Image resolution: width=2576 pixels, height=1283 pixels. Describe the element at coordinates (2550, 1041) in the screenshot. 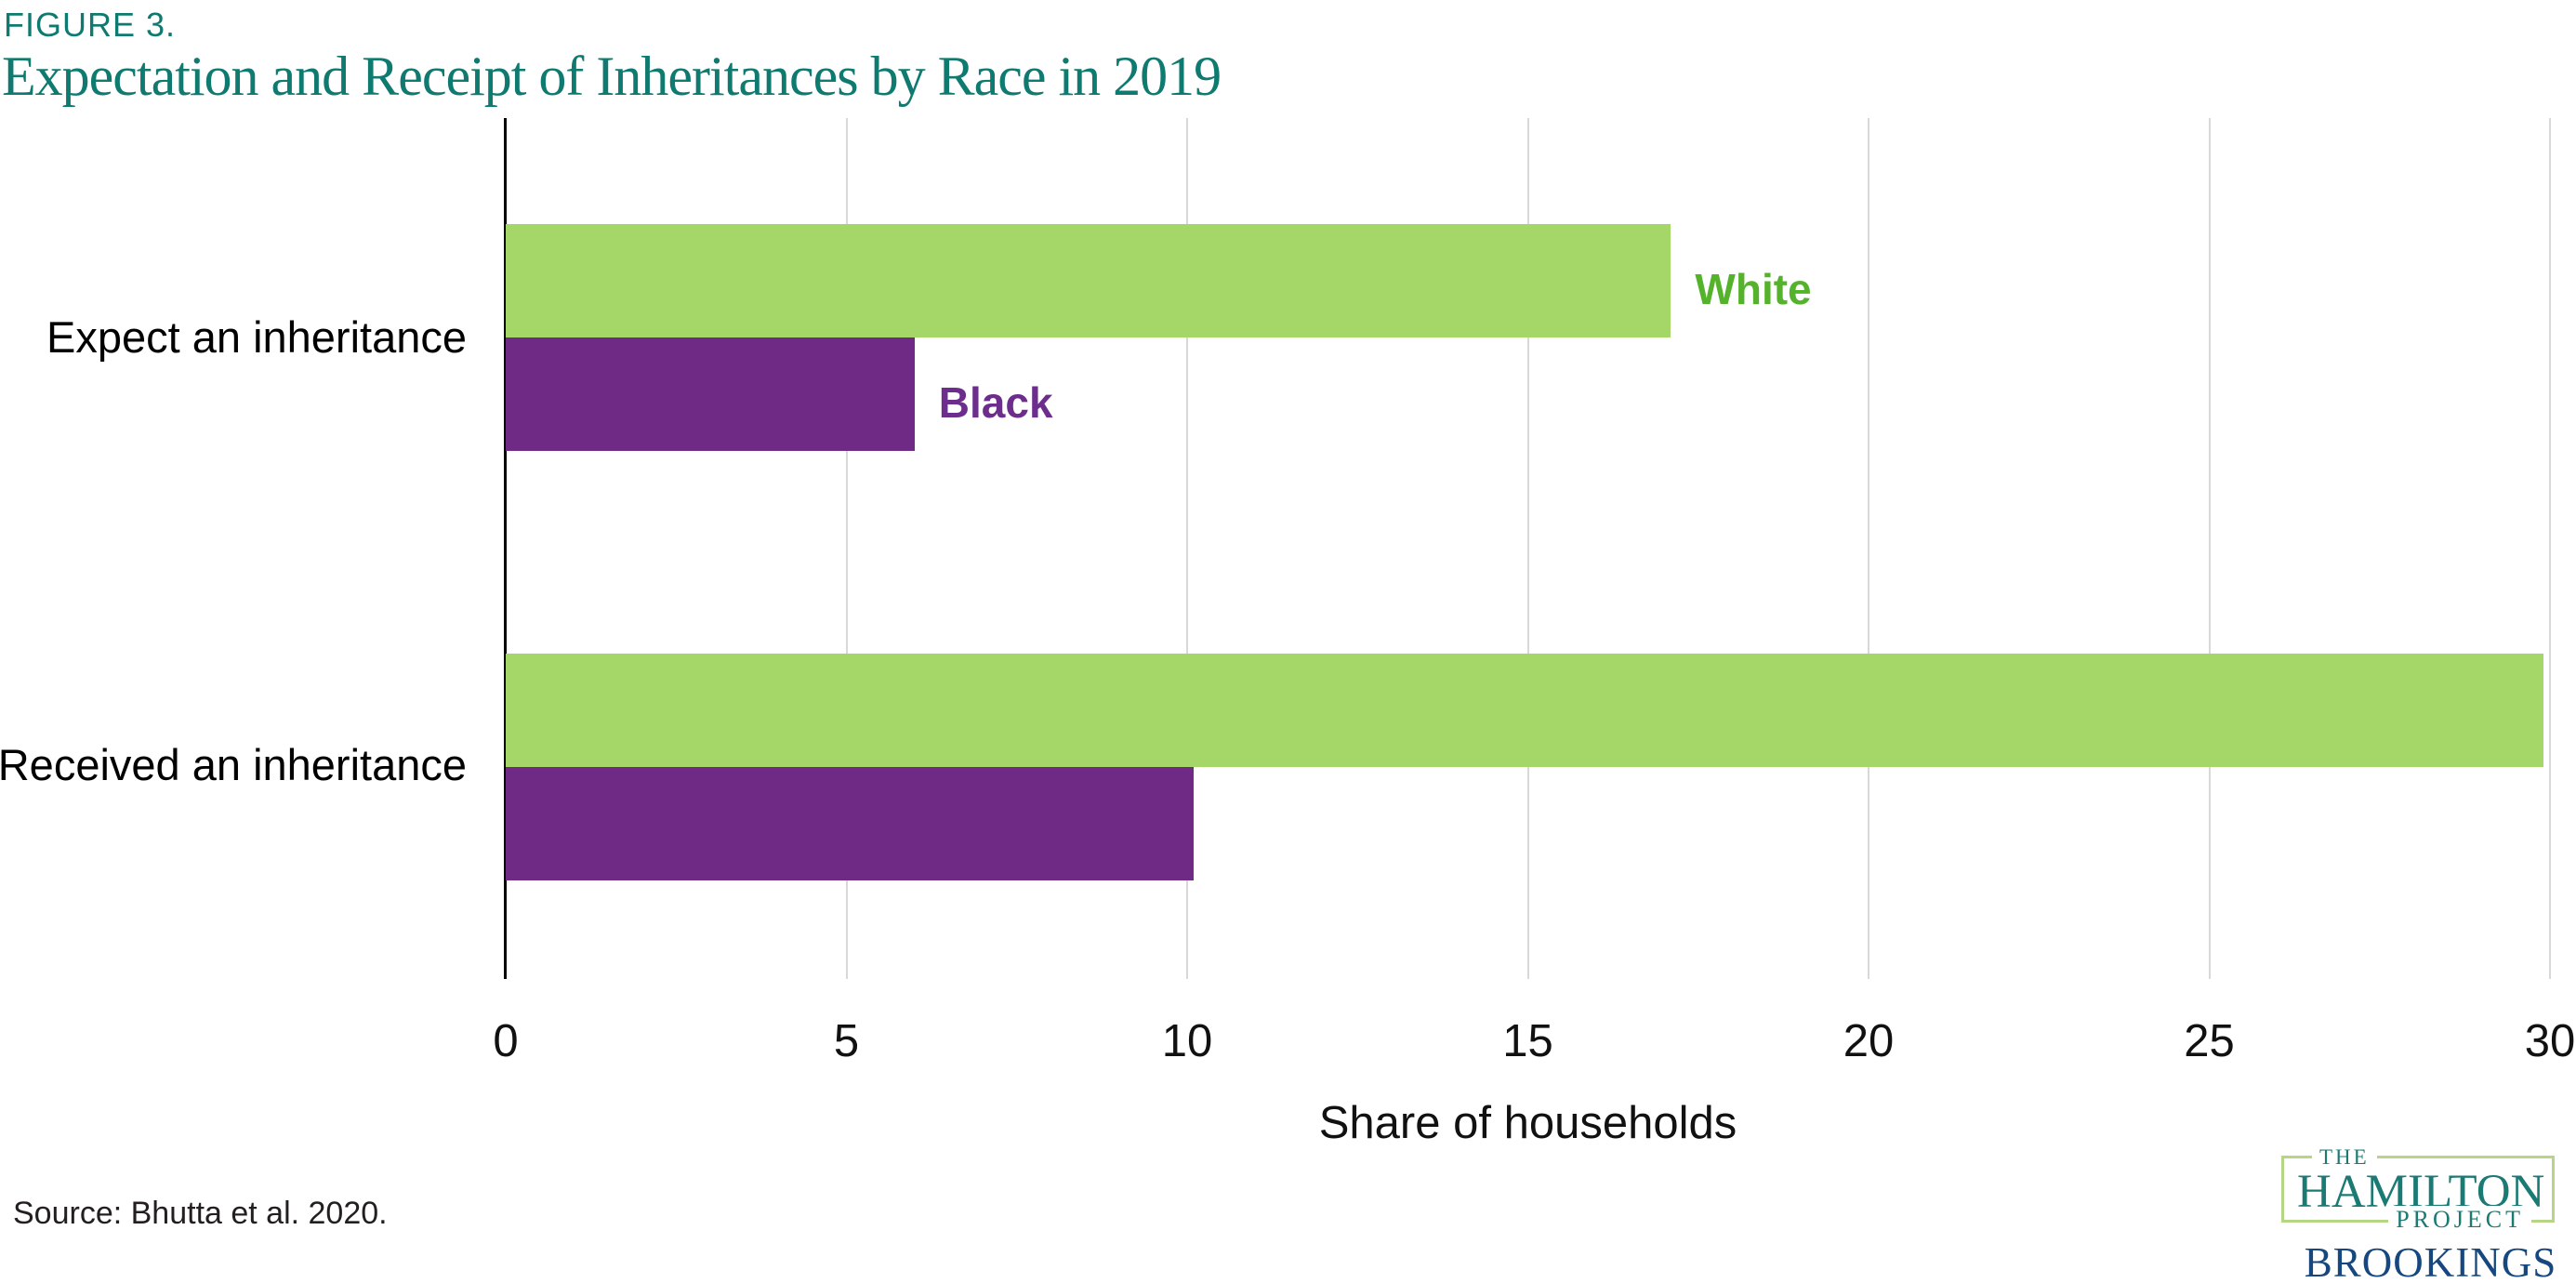

I see `x-tick-label: 30` at that location.